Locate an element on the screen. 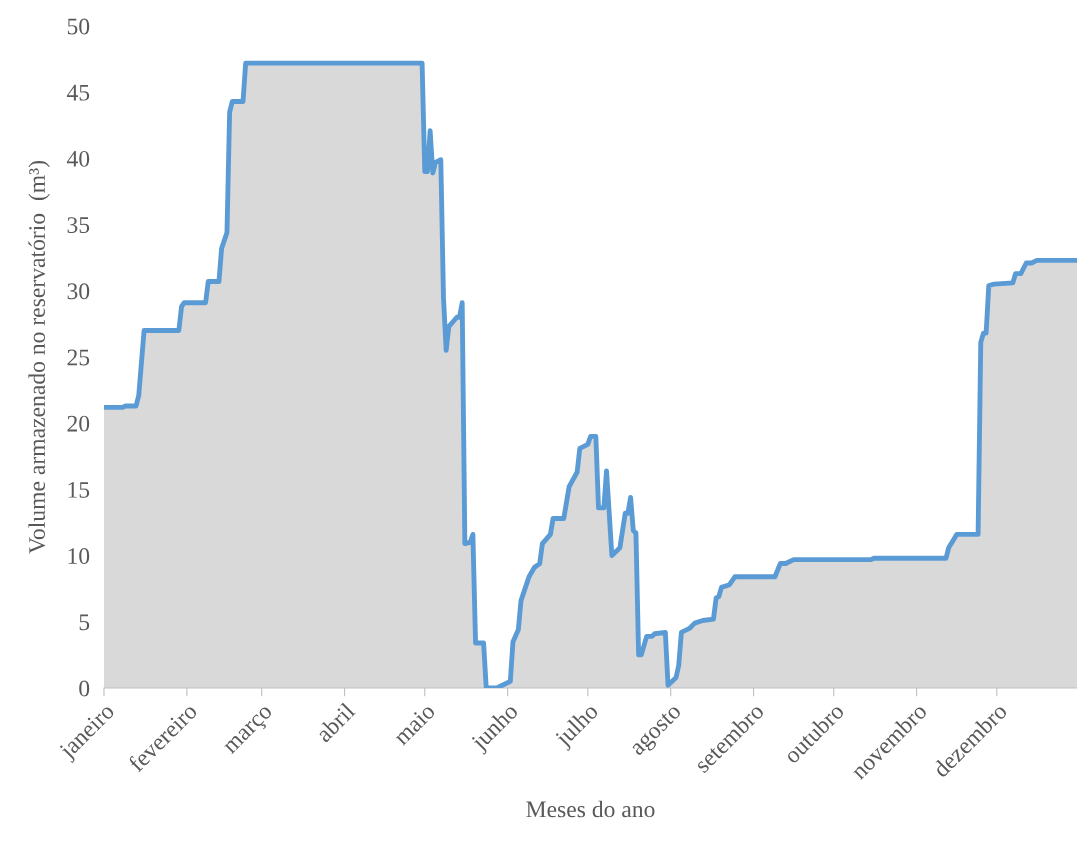 Image resolution: width=1077 pixels, height=842 pixels. y-tick-label: 20 is located at coordinates (78, 423).